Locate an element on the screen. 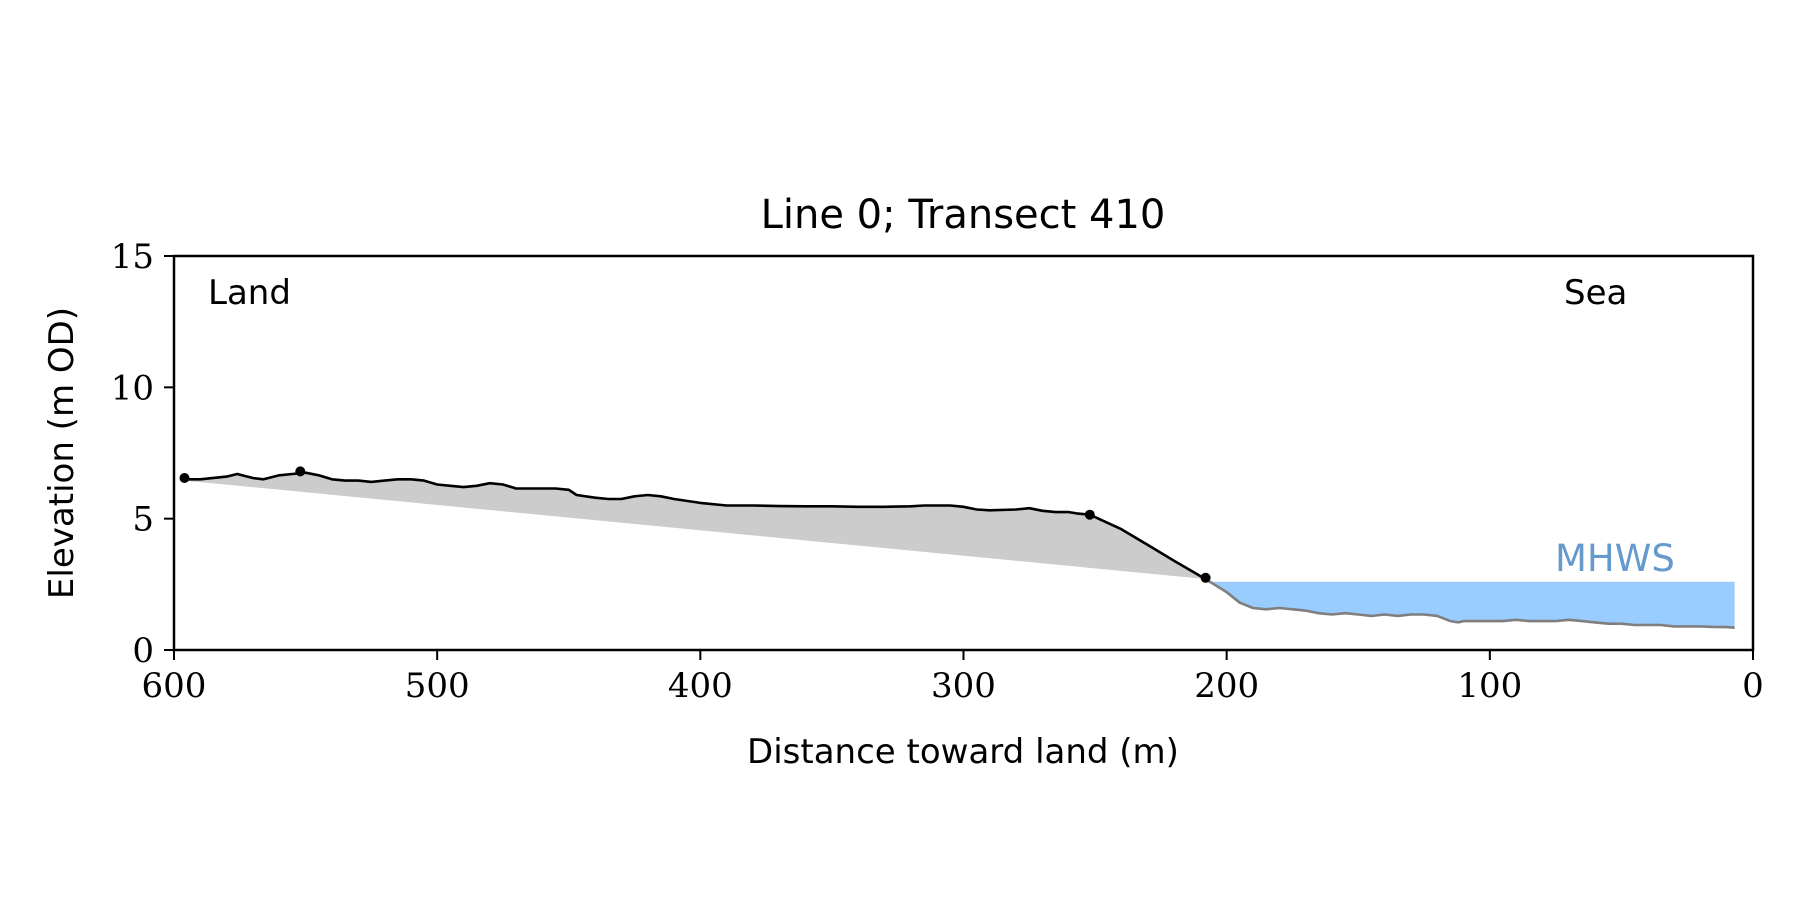 This screenshot has width=1800, height=900. chart-title: Line 0; Transect 410 is located at coordinates (963, 215).